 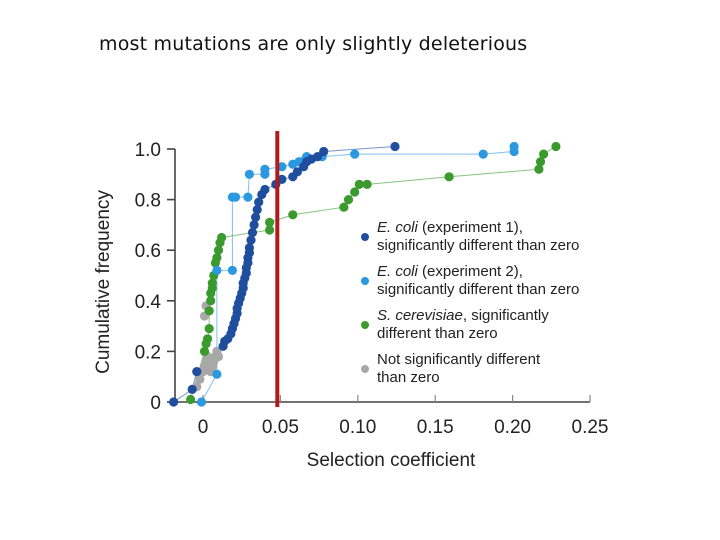 I want to click on threshold-vline, so click(x=277, y=269).